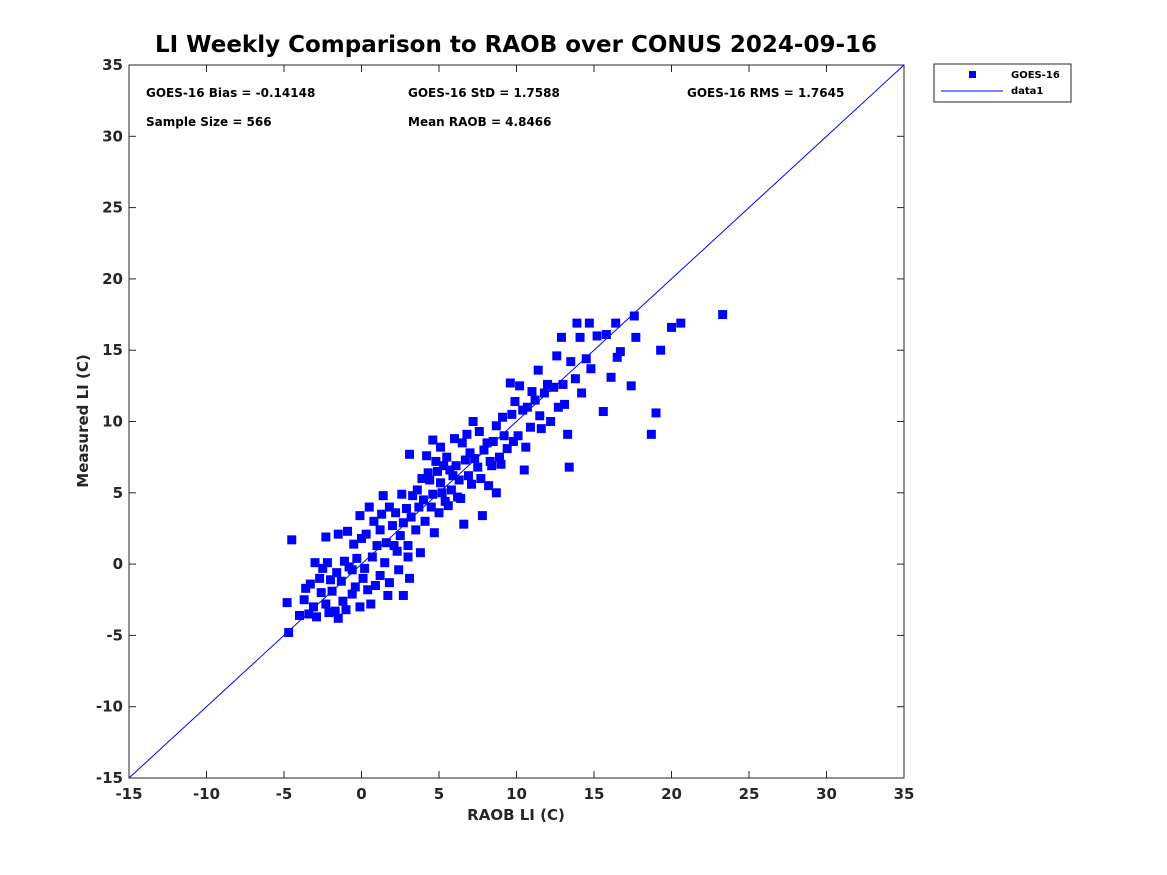 The height and width of the screenshot is (875, 1167). I want to click on y-tick-label: -5, so click(114, 635).